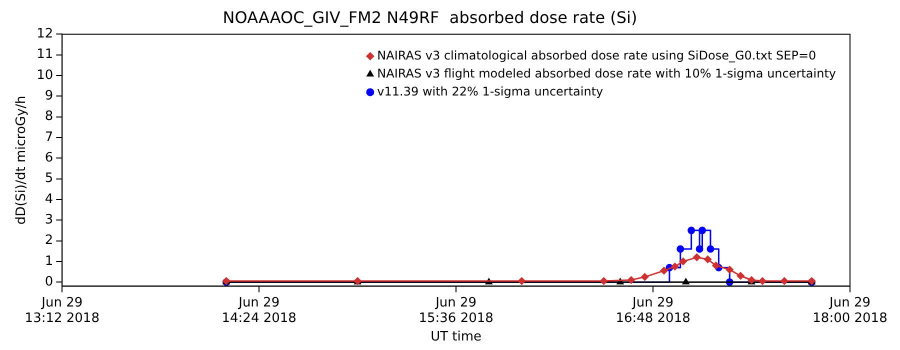 Image resolution: width=900 pixels, height=350 pixels. I want to click on y-tick-label: 4, so click(49, 199).